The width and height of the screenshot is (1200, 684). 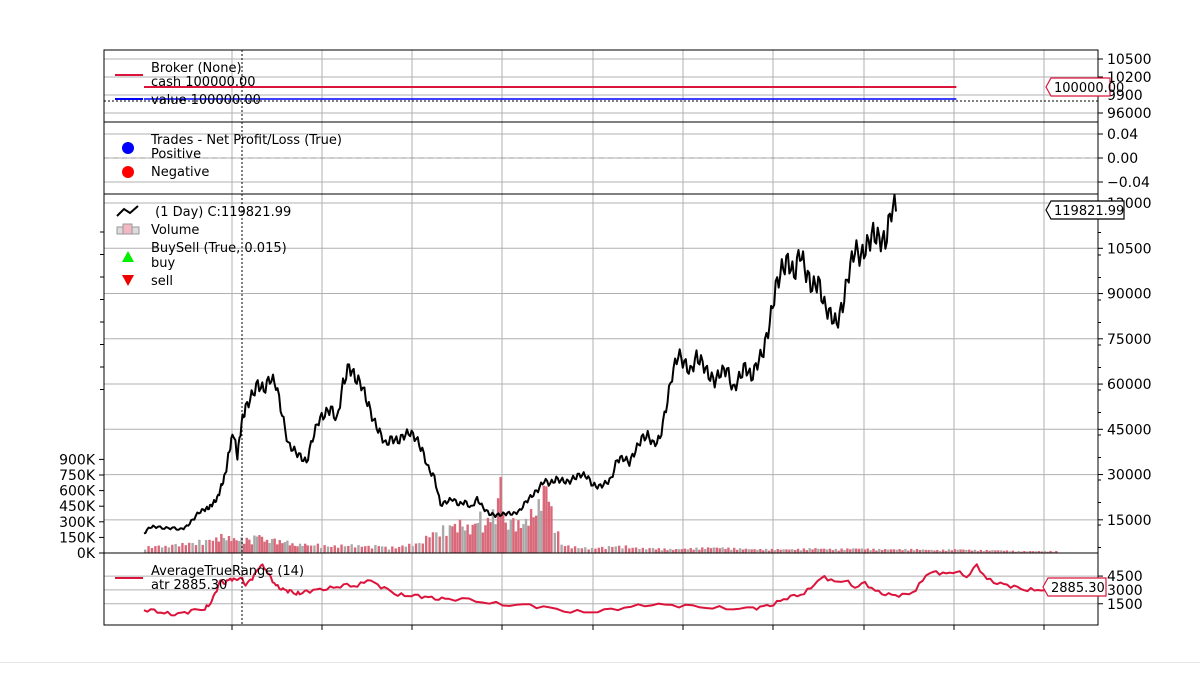 What do you see at coordinates (128, 148) in the screenshot?
I see `positive-legend-marker` at bounding box center [128, 148].